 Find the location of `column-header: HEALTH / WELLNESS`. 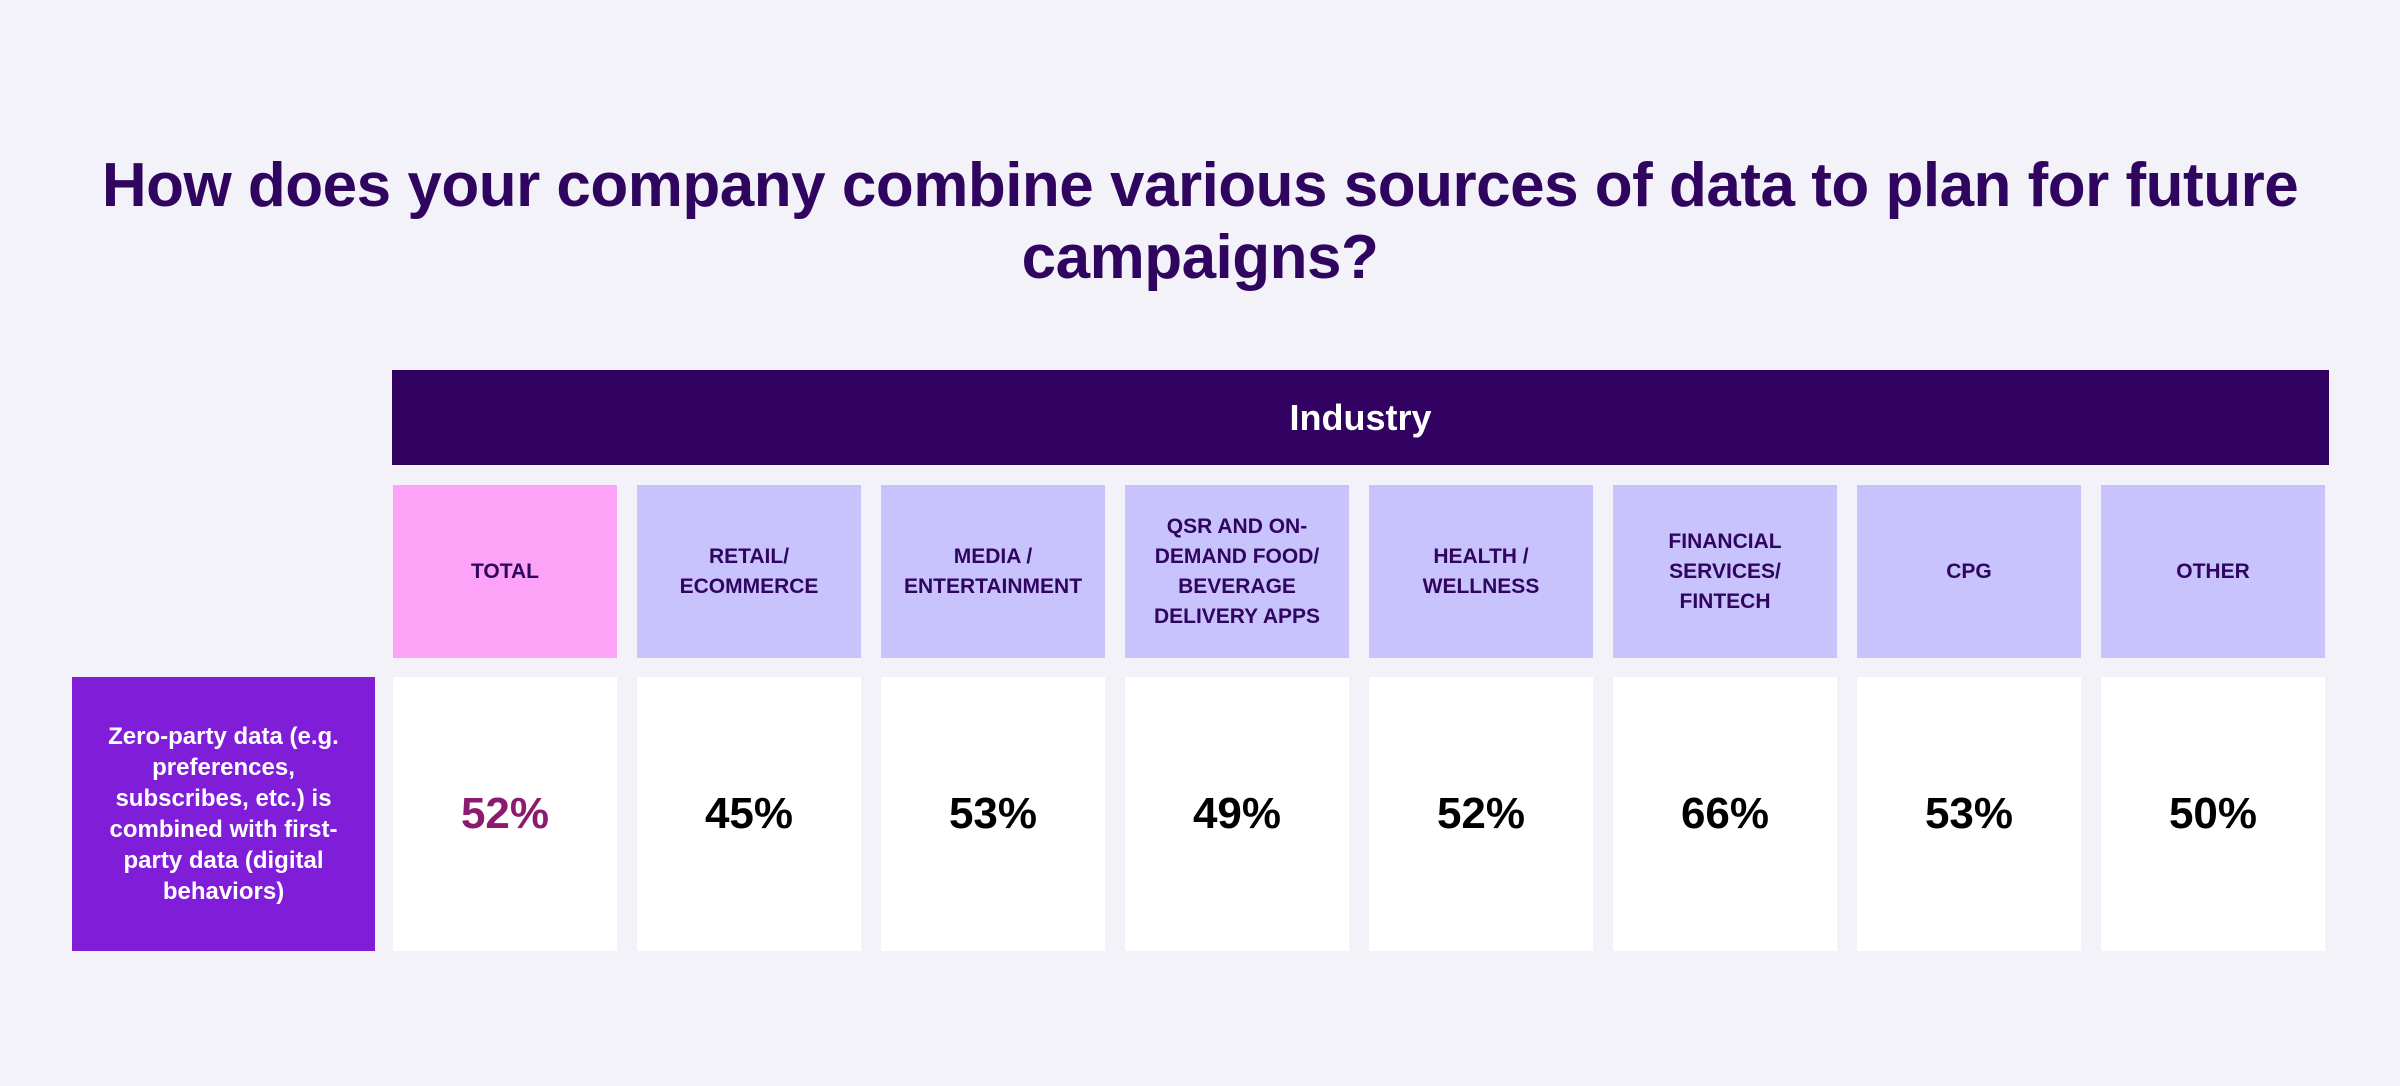

column-header: HEALTH / WELLNESS is located at coordinates (1481, 571).